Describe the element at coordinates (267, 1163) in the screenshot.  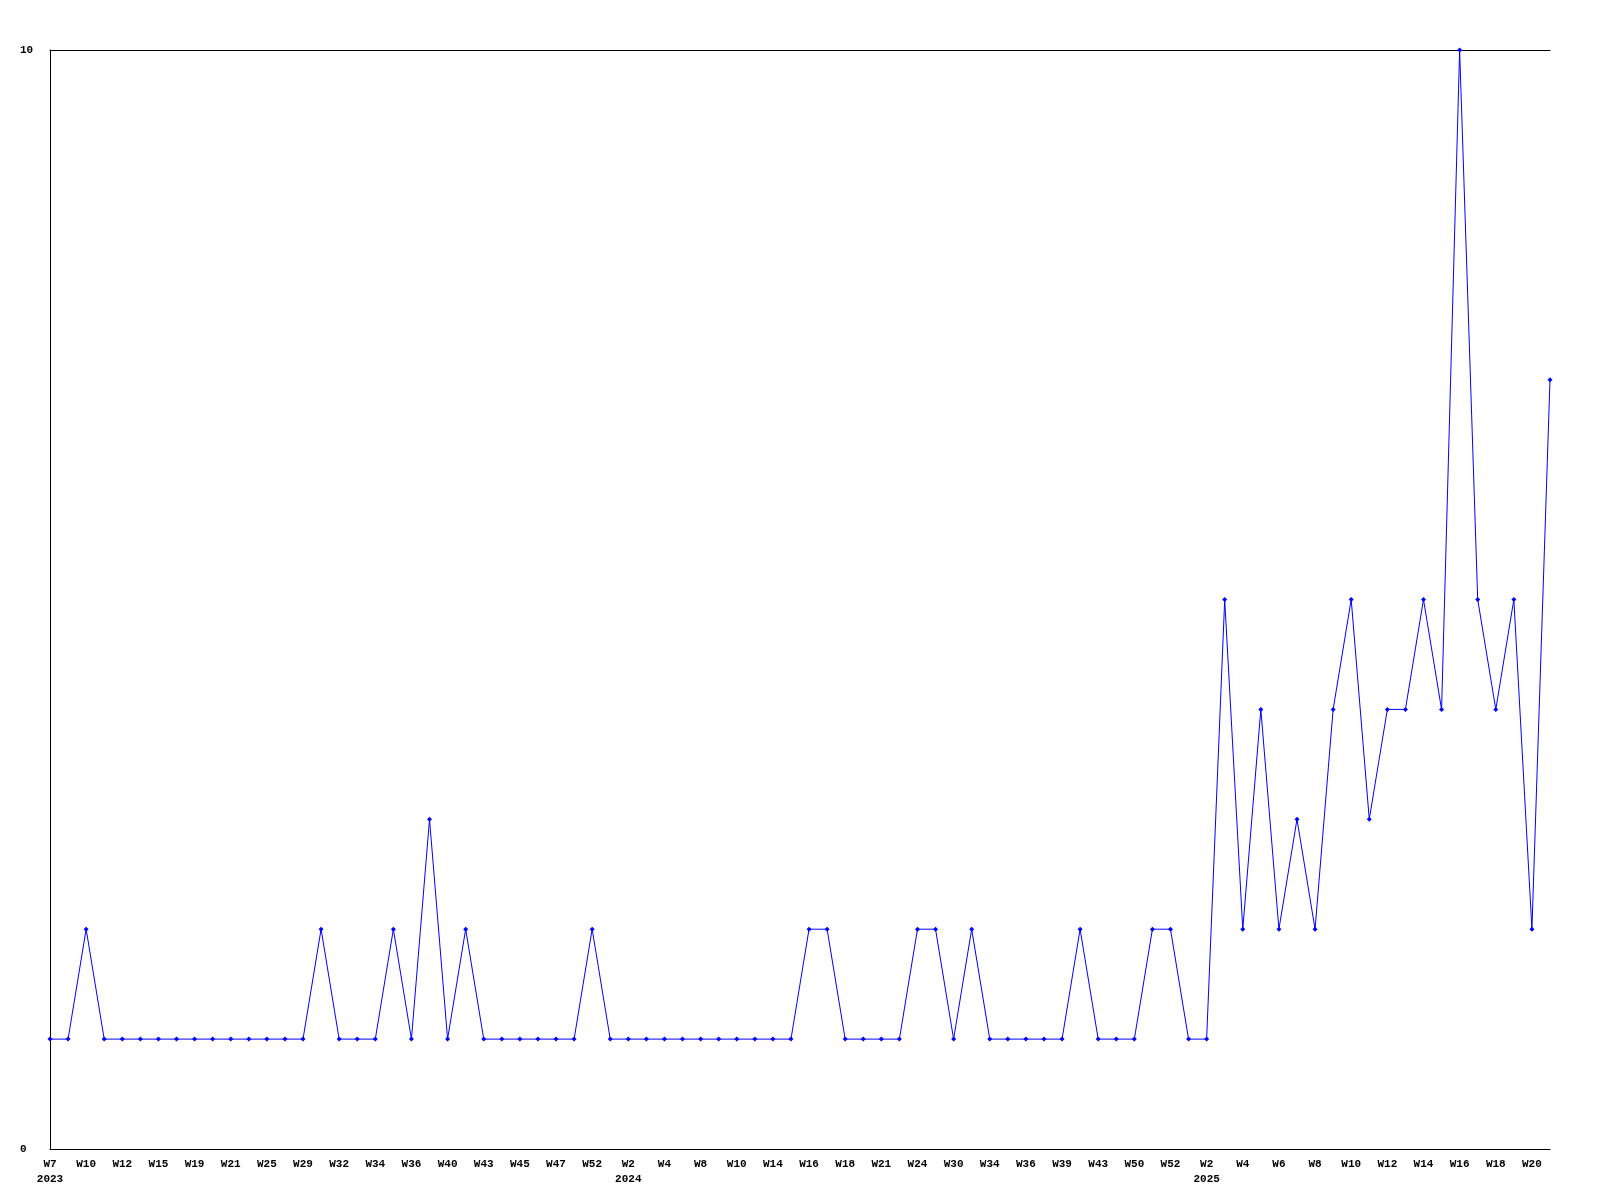
I see `x-tick-label: W25` at that location.